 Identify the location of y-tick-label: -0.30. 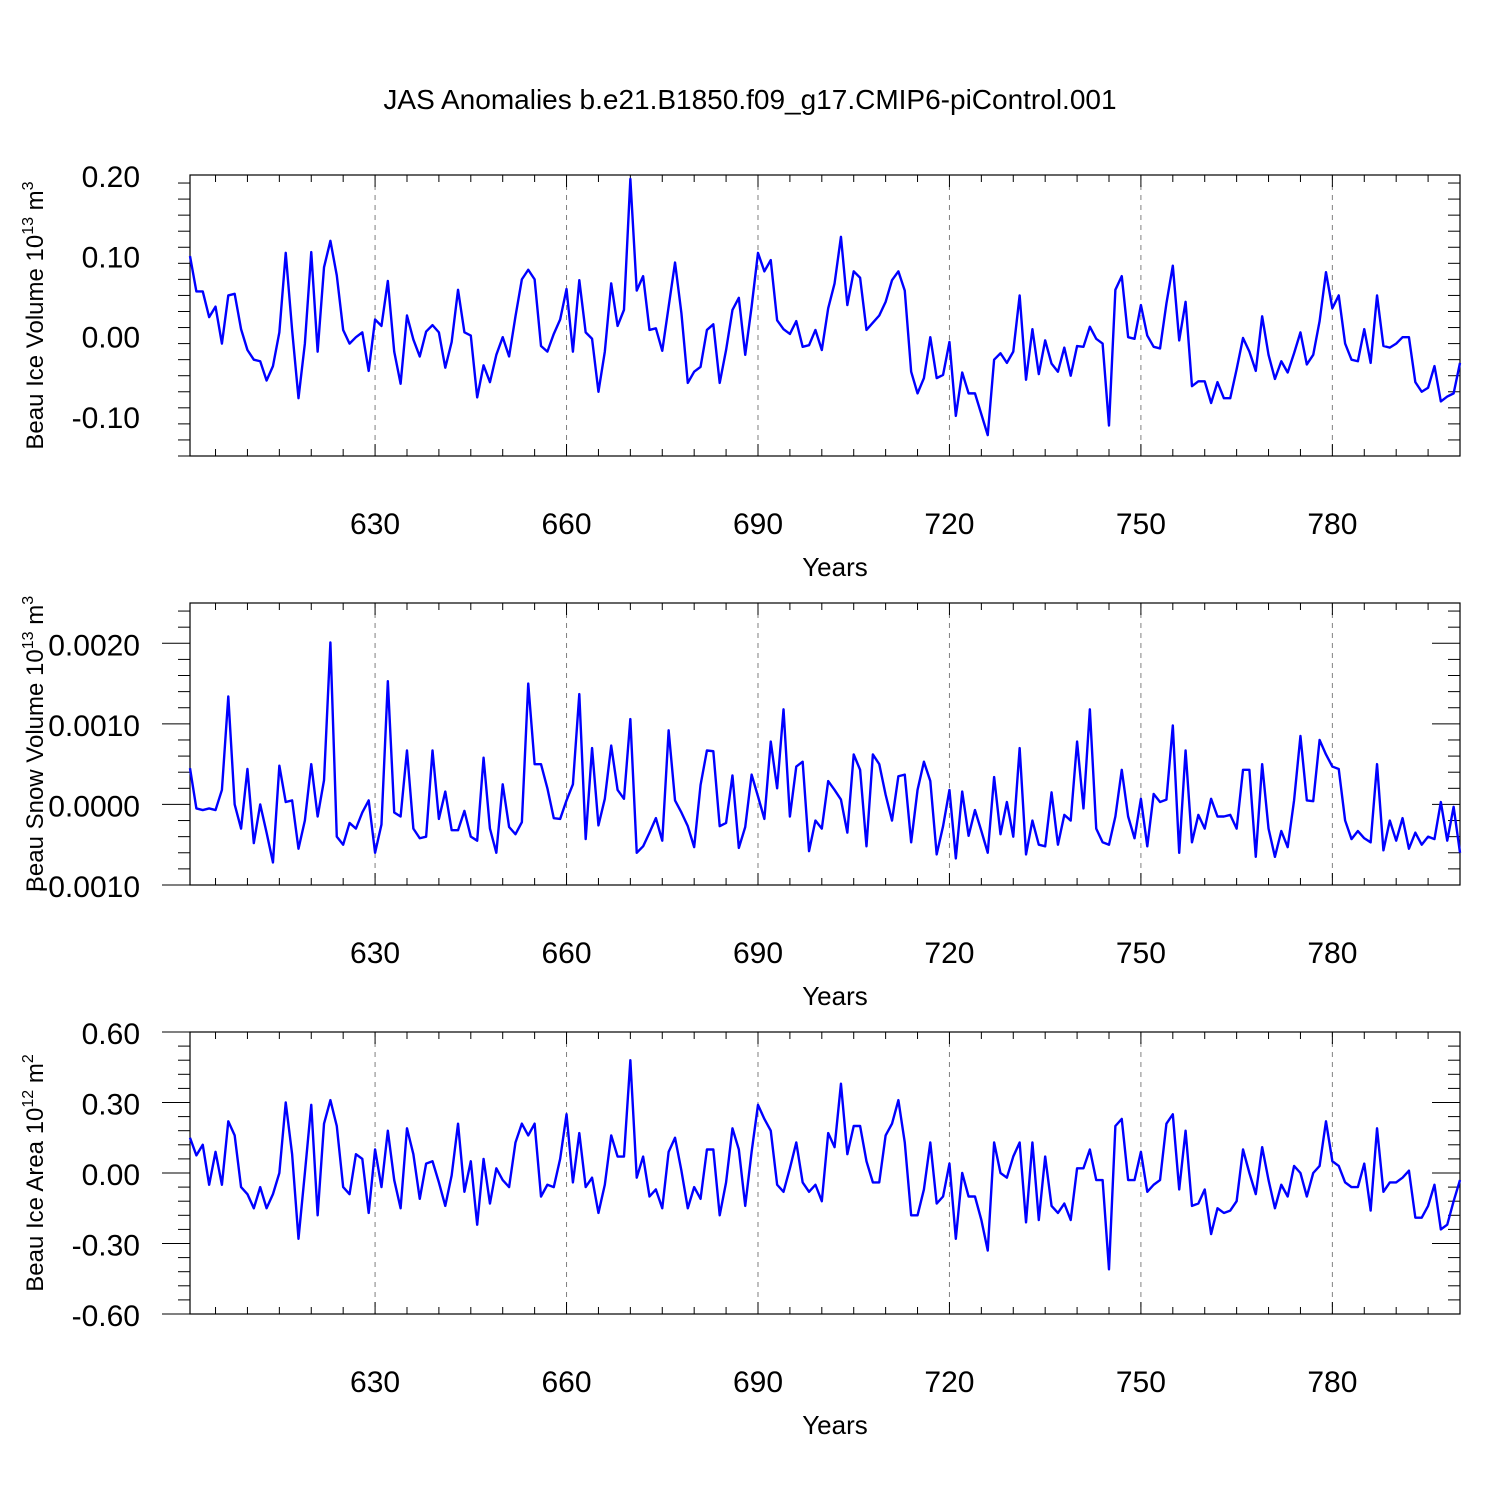
(106, 1246).